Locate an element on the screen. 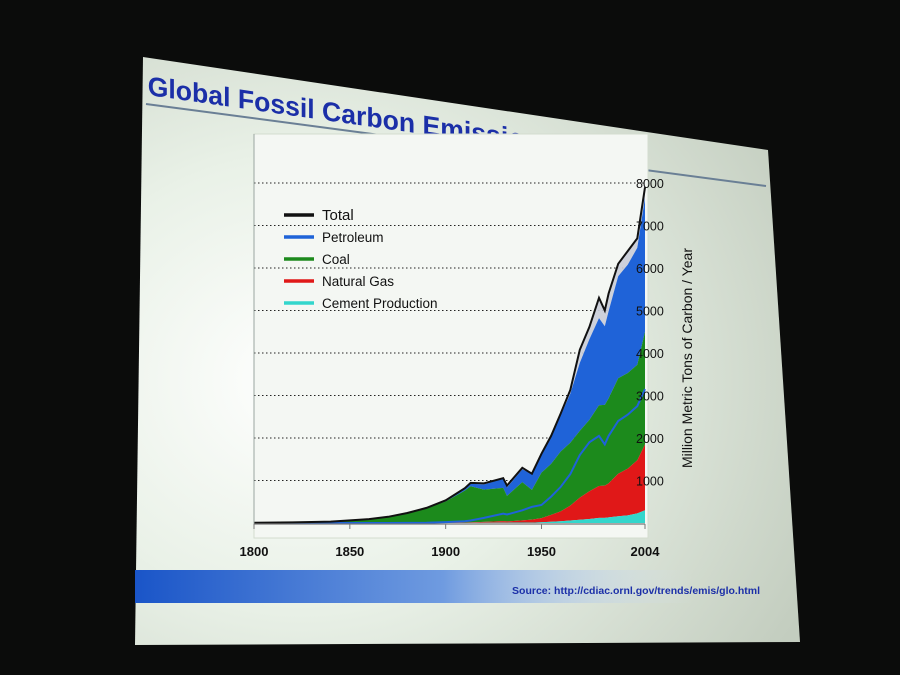  x-tick-label: 1800 is located at coordinates (254, 551).